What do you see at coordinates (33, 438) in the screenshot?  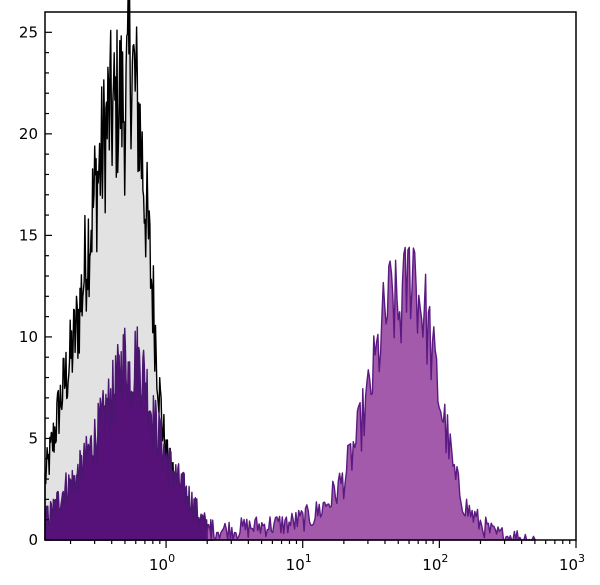 I see `y-tick-label: 5` at bounding box center [33, 438].